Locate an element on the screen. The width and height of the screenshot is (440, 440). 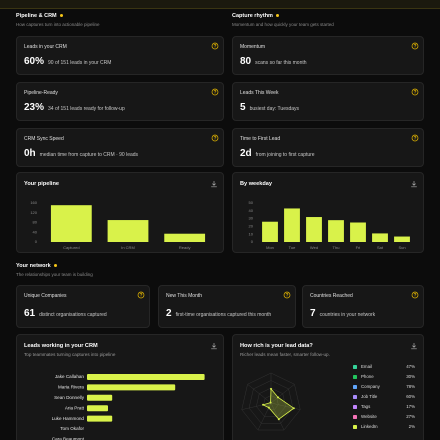
legend-value: 78% is located at coordinates (410, 386).